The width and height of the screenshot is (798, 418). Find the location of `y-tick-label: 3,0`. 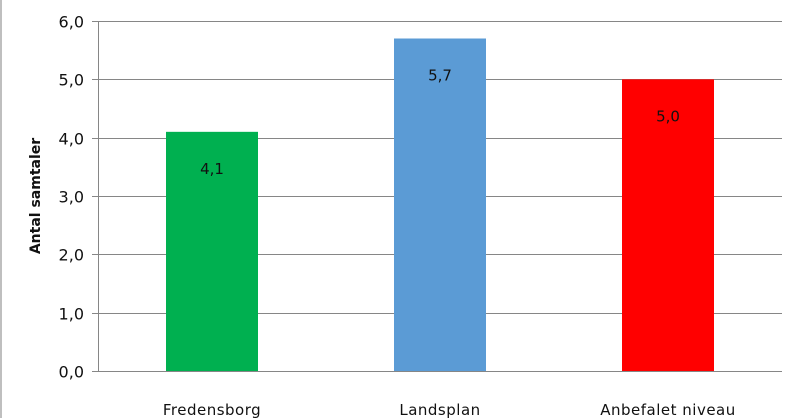

y-tick-label: 3,0 is located at coordinates (71, 197).